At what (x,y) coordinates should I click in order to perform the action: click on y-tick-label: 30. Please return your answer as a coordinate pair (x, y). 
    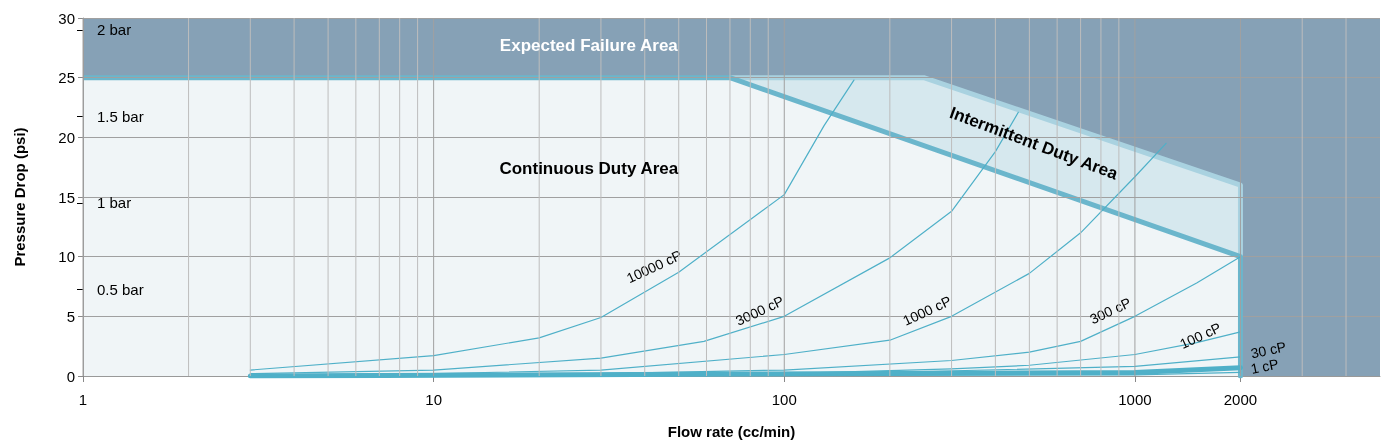
    Looking at the image, I should click on (66, 18).